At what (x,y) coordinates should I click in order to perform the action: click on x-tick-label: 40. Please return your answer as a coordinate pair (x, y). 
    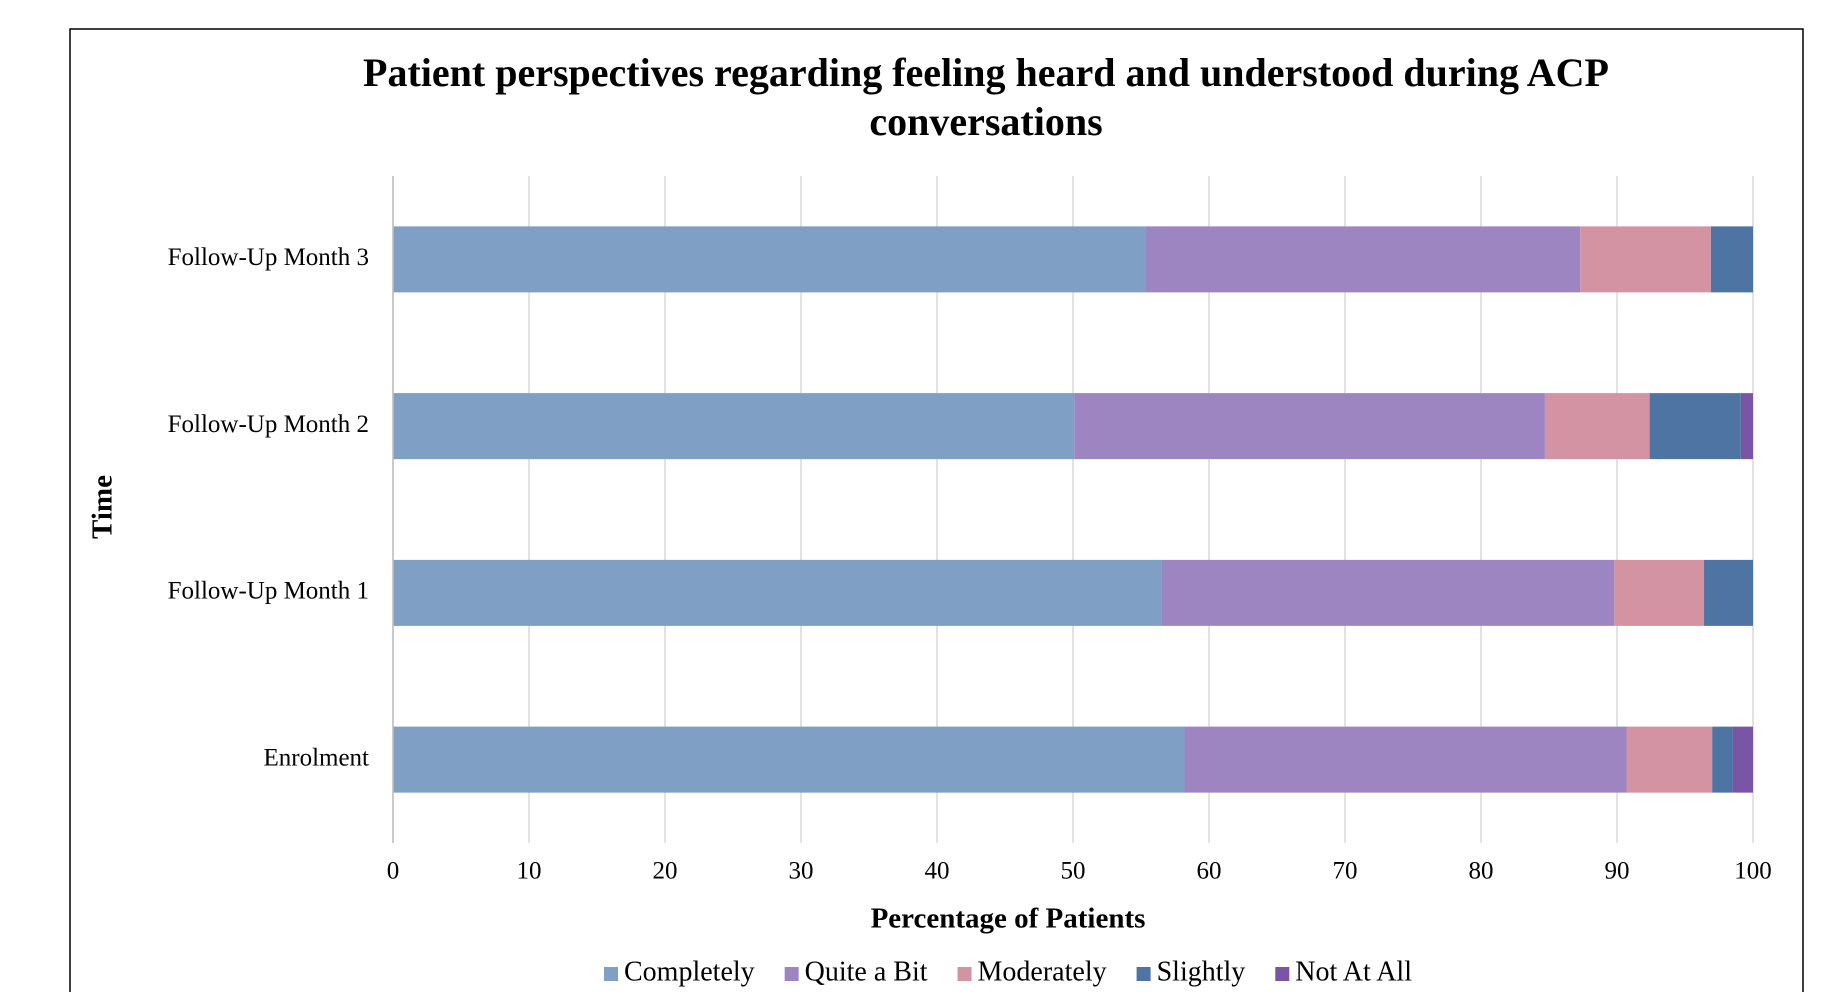
    Looking at the image, I should click on (937, 871).